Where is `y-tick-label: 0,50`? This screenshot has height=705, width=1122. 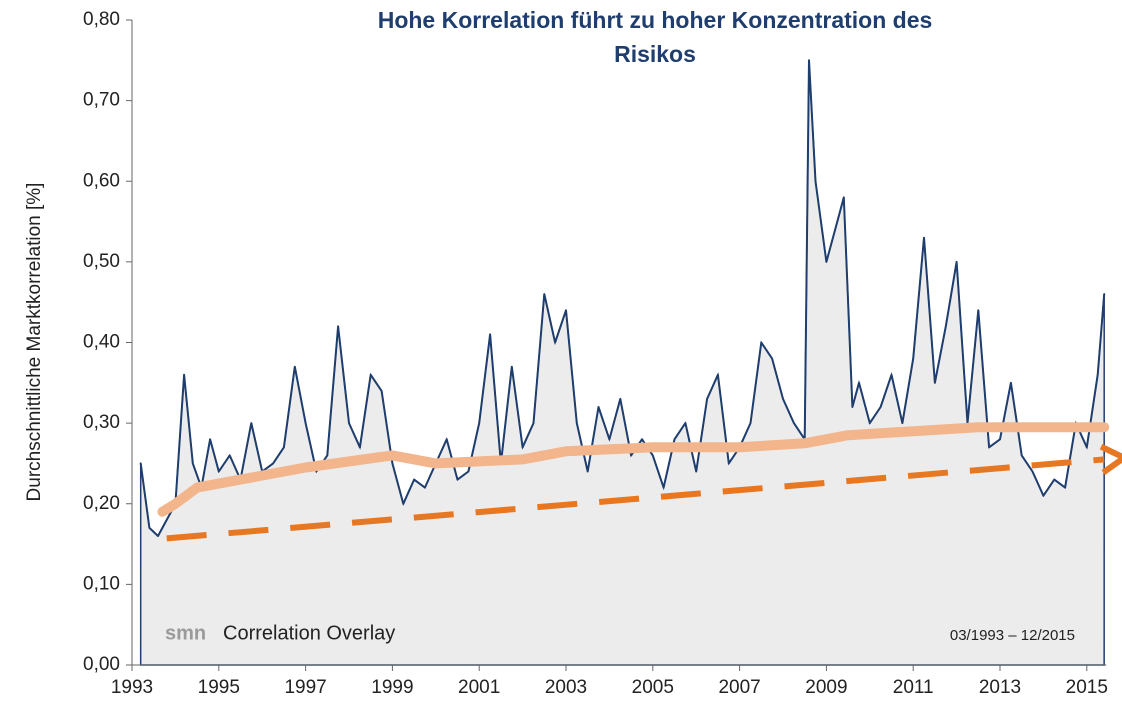
y-tick-label: 0,50 is located at coordinates (101, 261).